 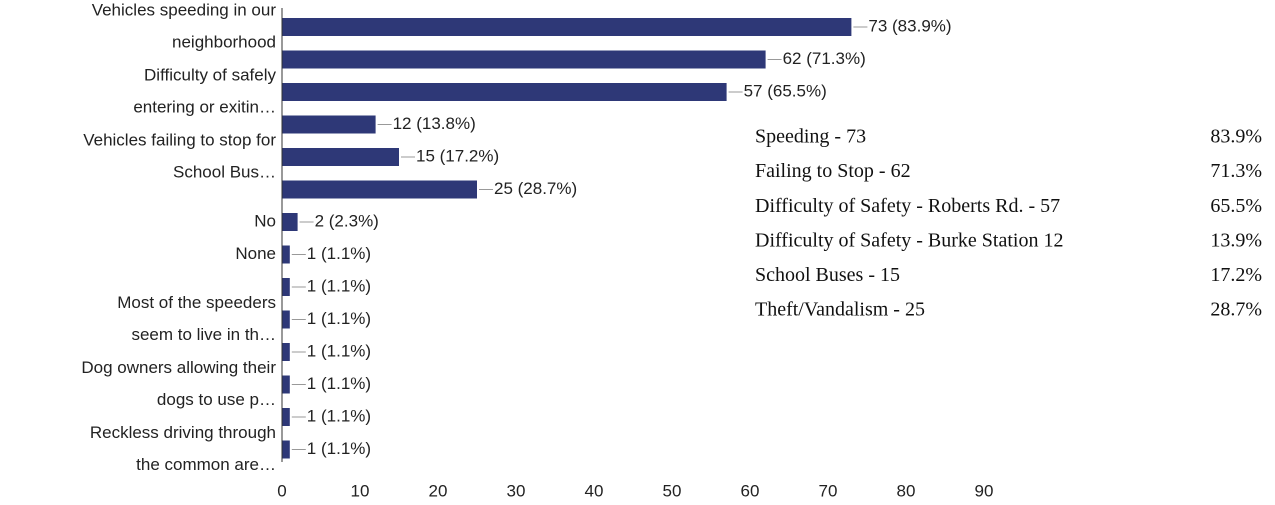 What do you see at coordinates (1236, 310) in the screenshot?
I see `summary-percent: 28.7%` at bounding box center [1236, 310].